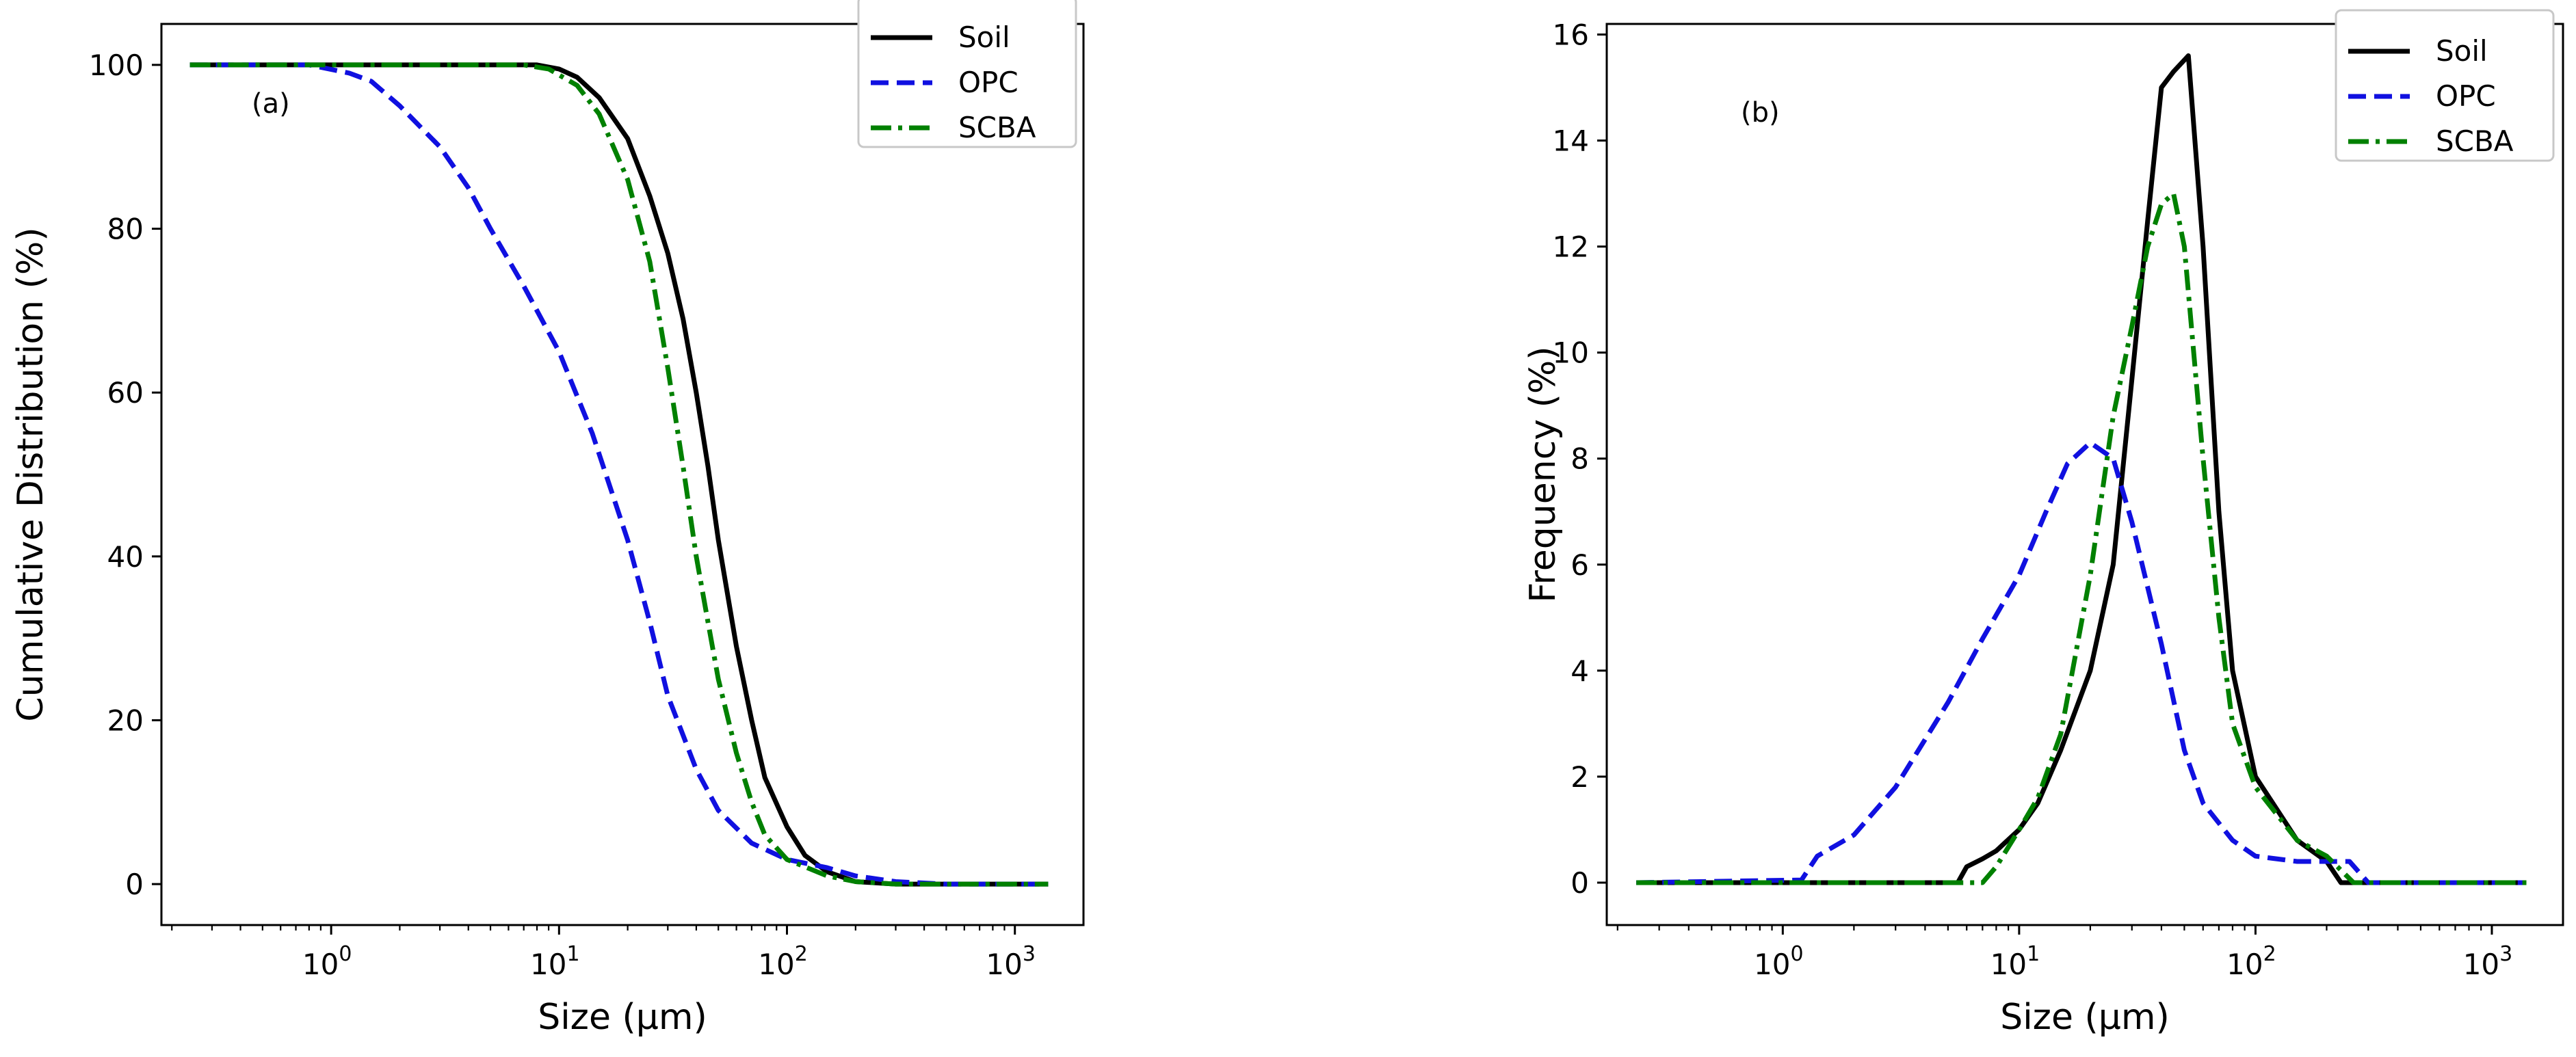  What do you see at coordinates (125, 229) in the screenshot?
I see `y-tick-label: 80` at bounding box center [125, 229].